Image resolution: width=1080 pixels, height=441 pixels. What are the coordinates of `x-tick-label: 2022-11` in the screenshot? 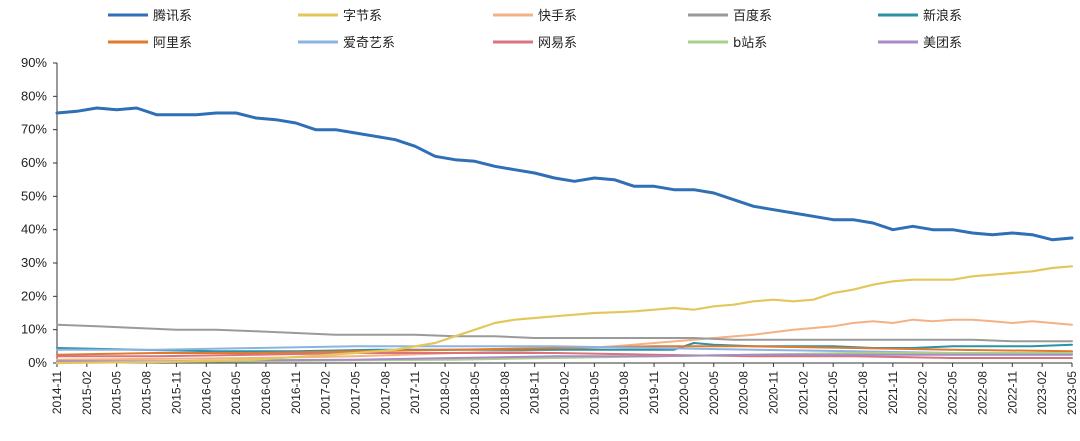 It's located at (1012, 392).